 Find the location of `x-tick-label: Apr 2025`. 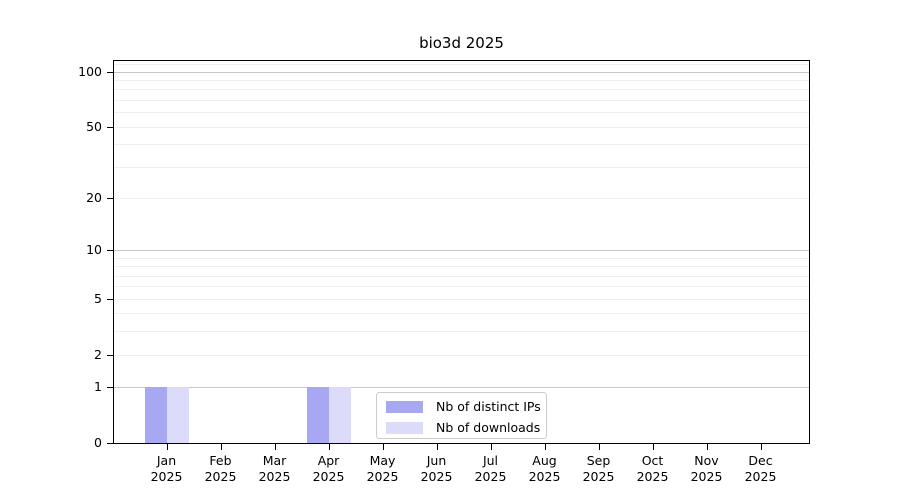

x-tick-label: Apr 2025 is located at coordinates (329, 468).